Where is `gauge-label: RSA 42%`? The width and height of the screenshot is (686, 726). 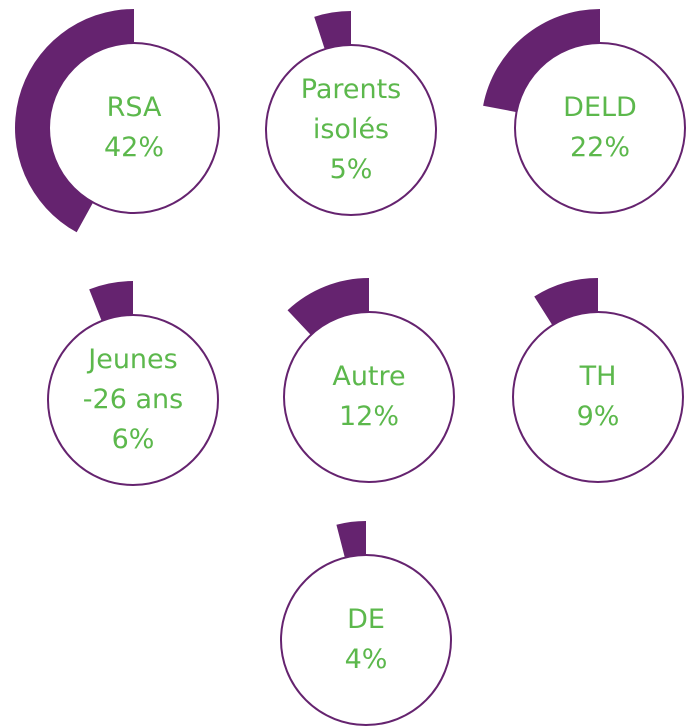 gauge-label: RSA 42% is located at coordinates (134, 128).